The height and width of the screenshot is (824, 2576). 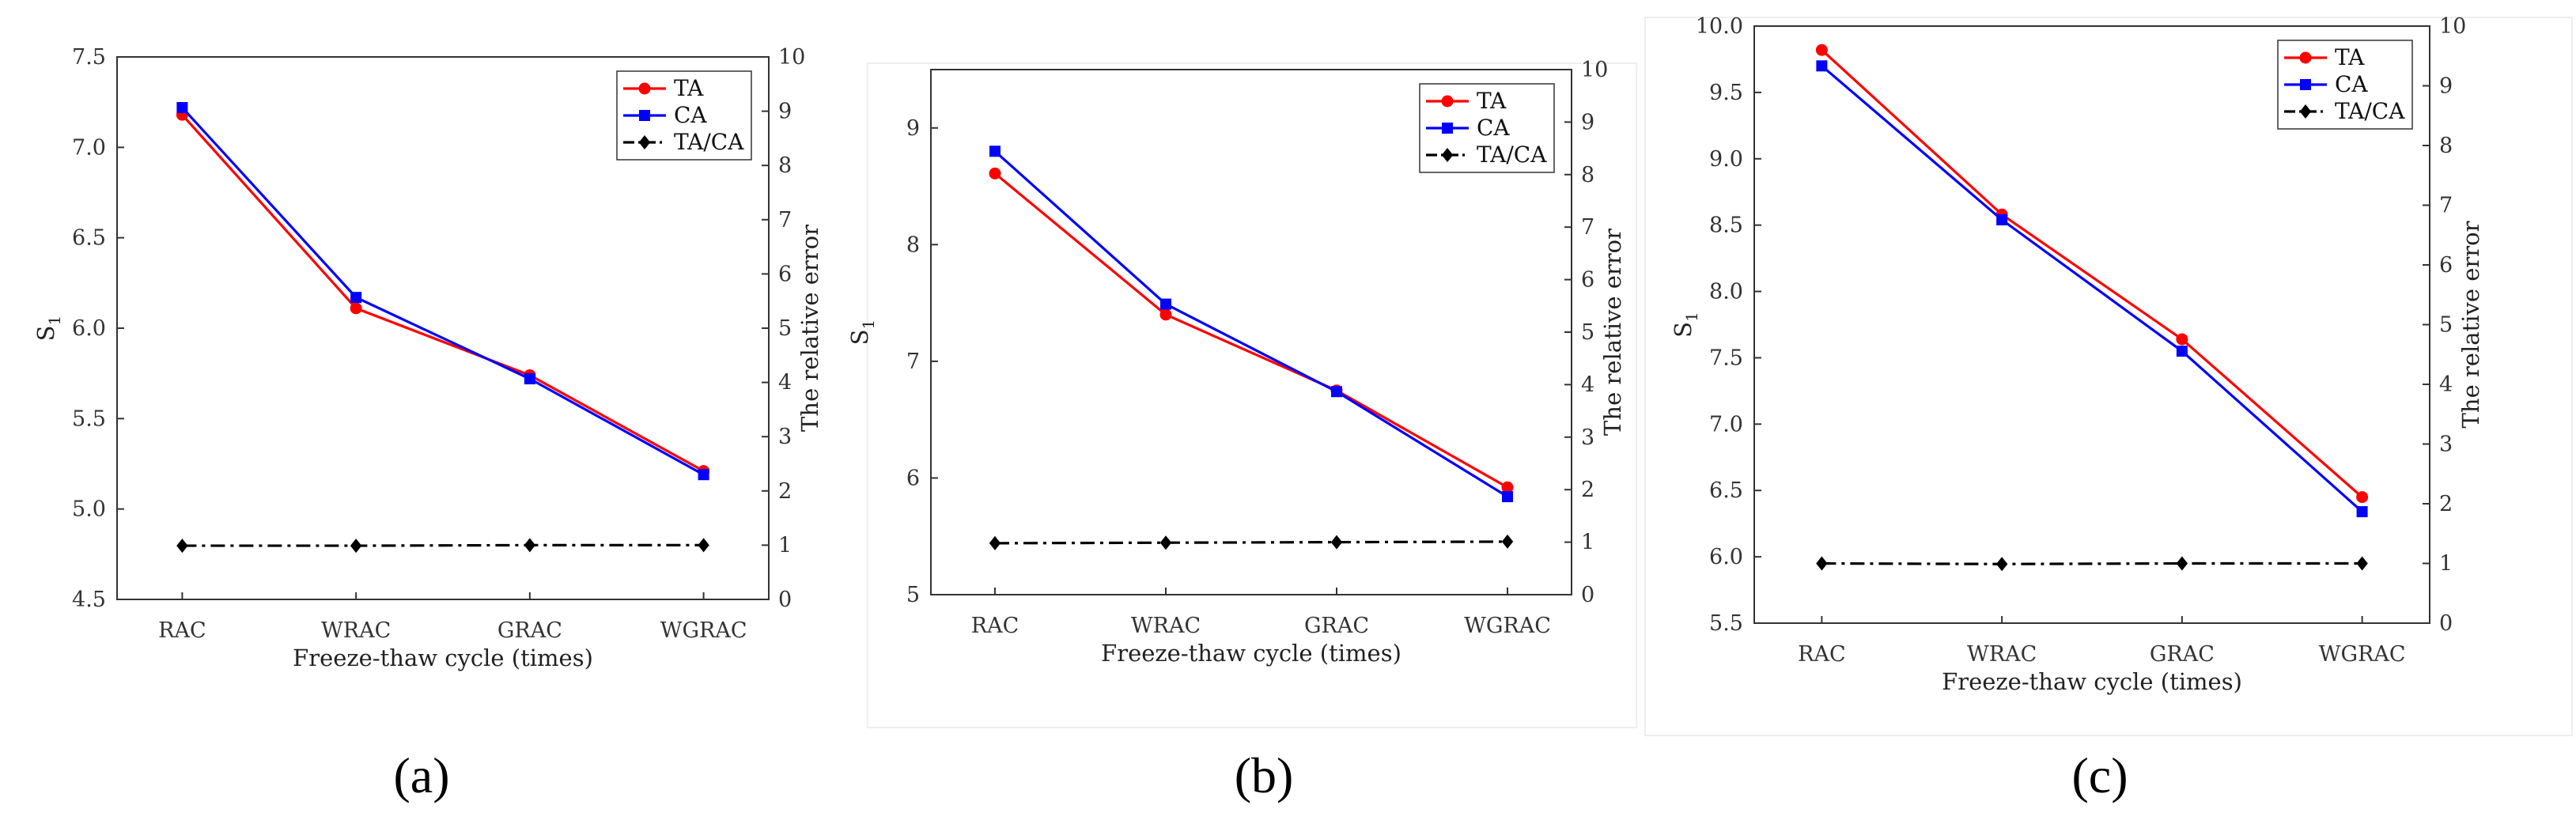 What do you see at coordinates (1726, 424) in the screenshot?
I see `y-tick-label: 7.0` at bounding box center [1726, 424].